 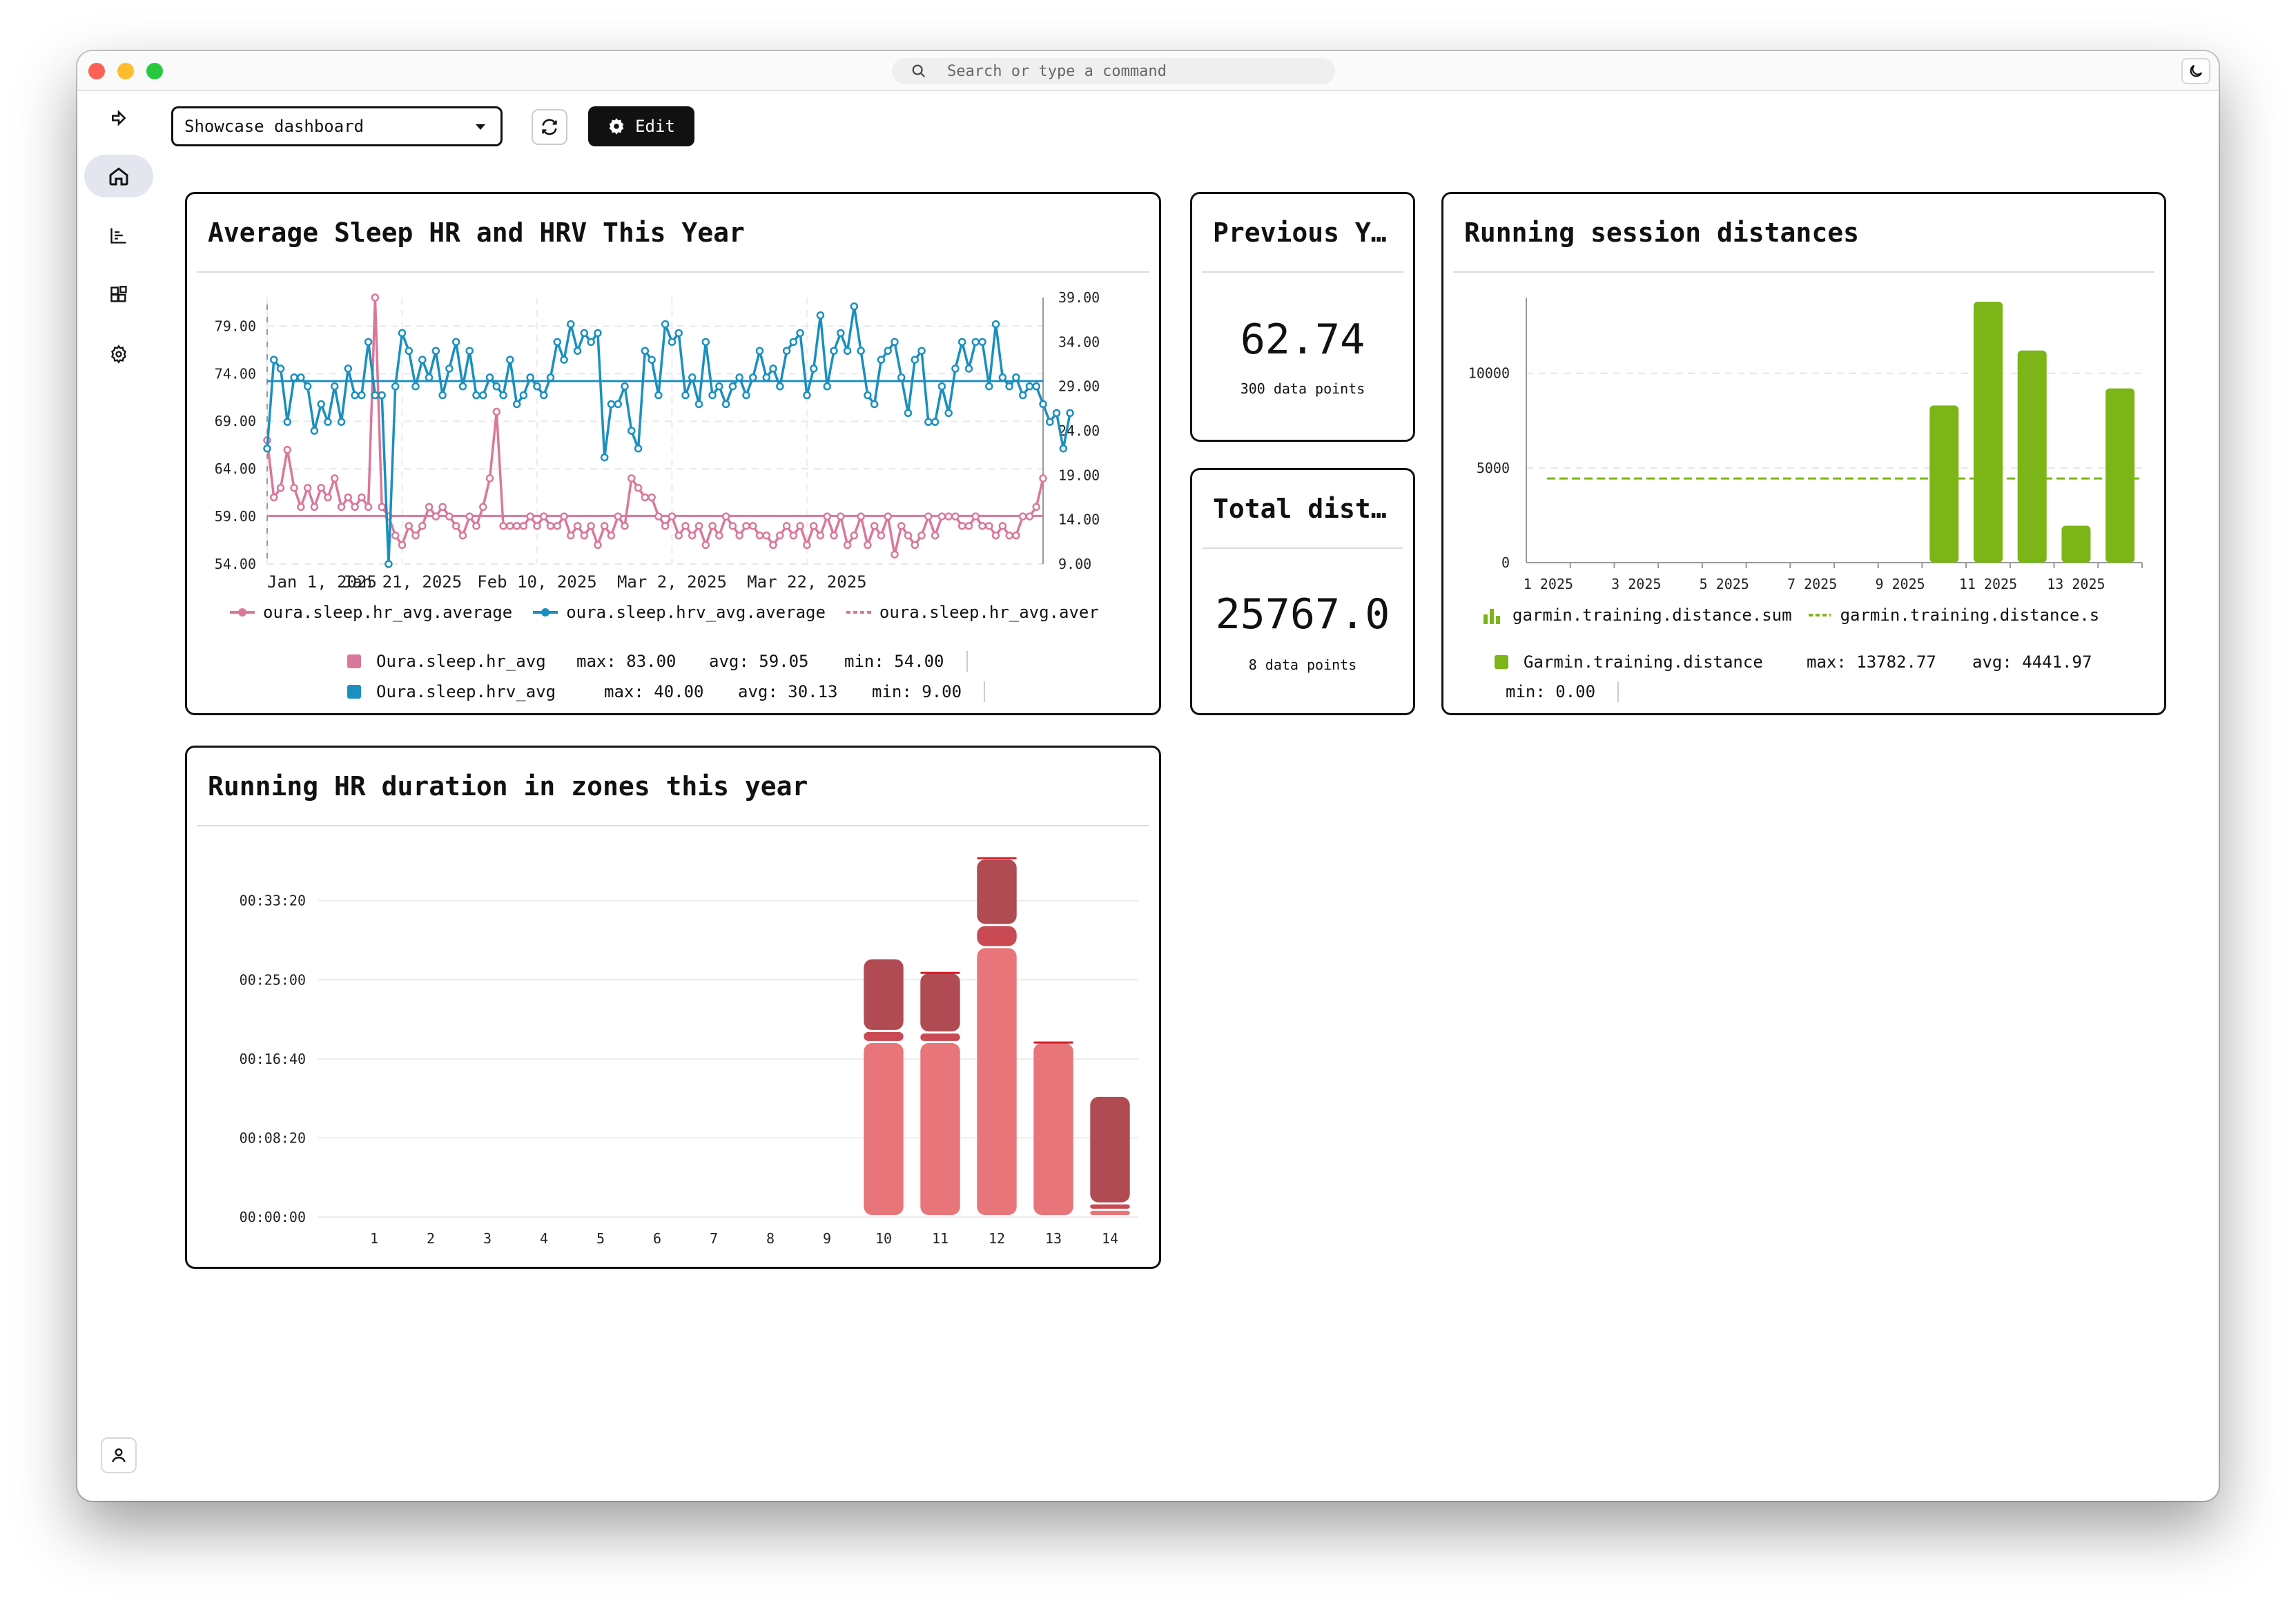 What do you see at coordinates (487, 1238) in the screenshot?
I see `x-tick-label: 3` at bounding box center [487, 1238].